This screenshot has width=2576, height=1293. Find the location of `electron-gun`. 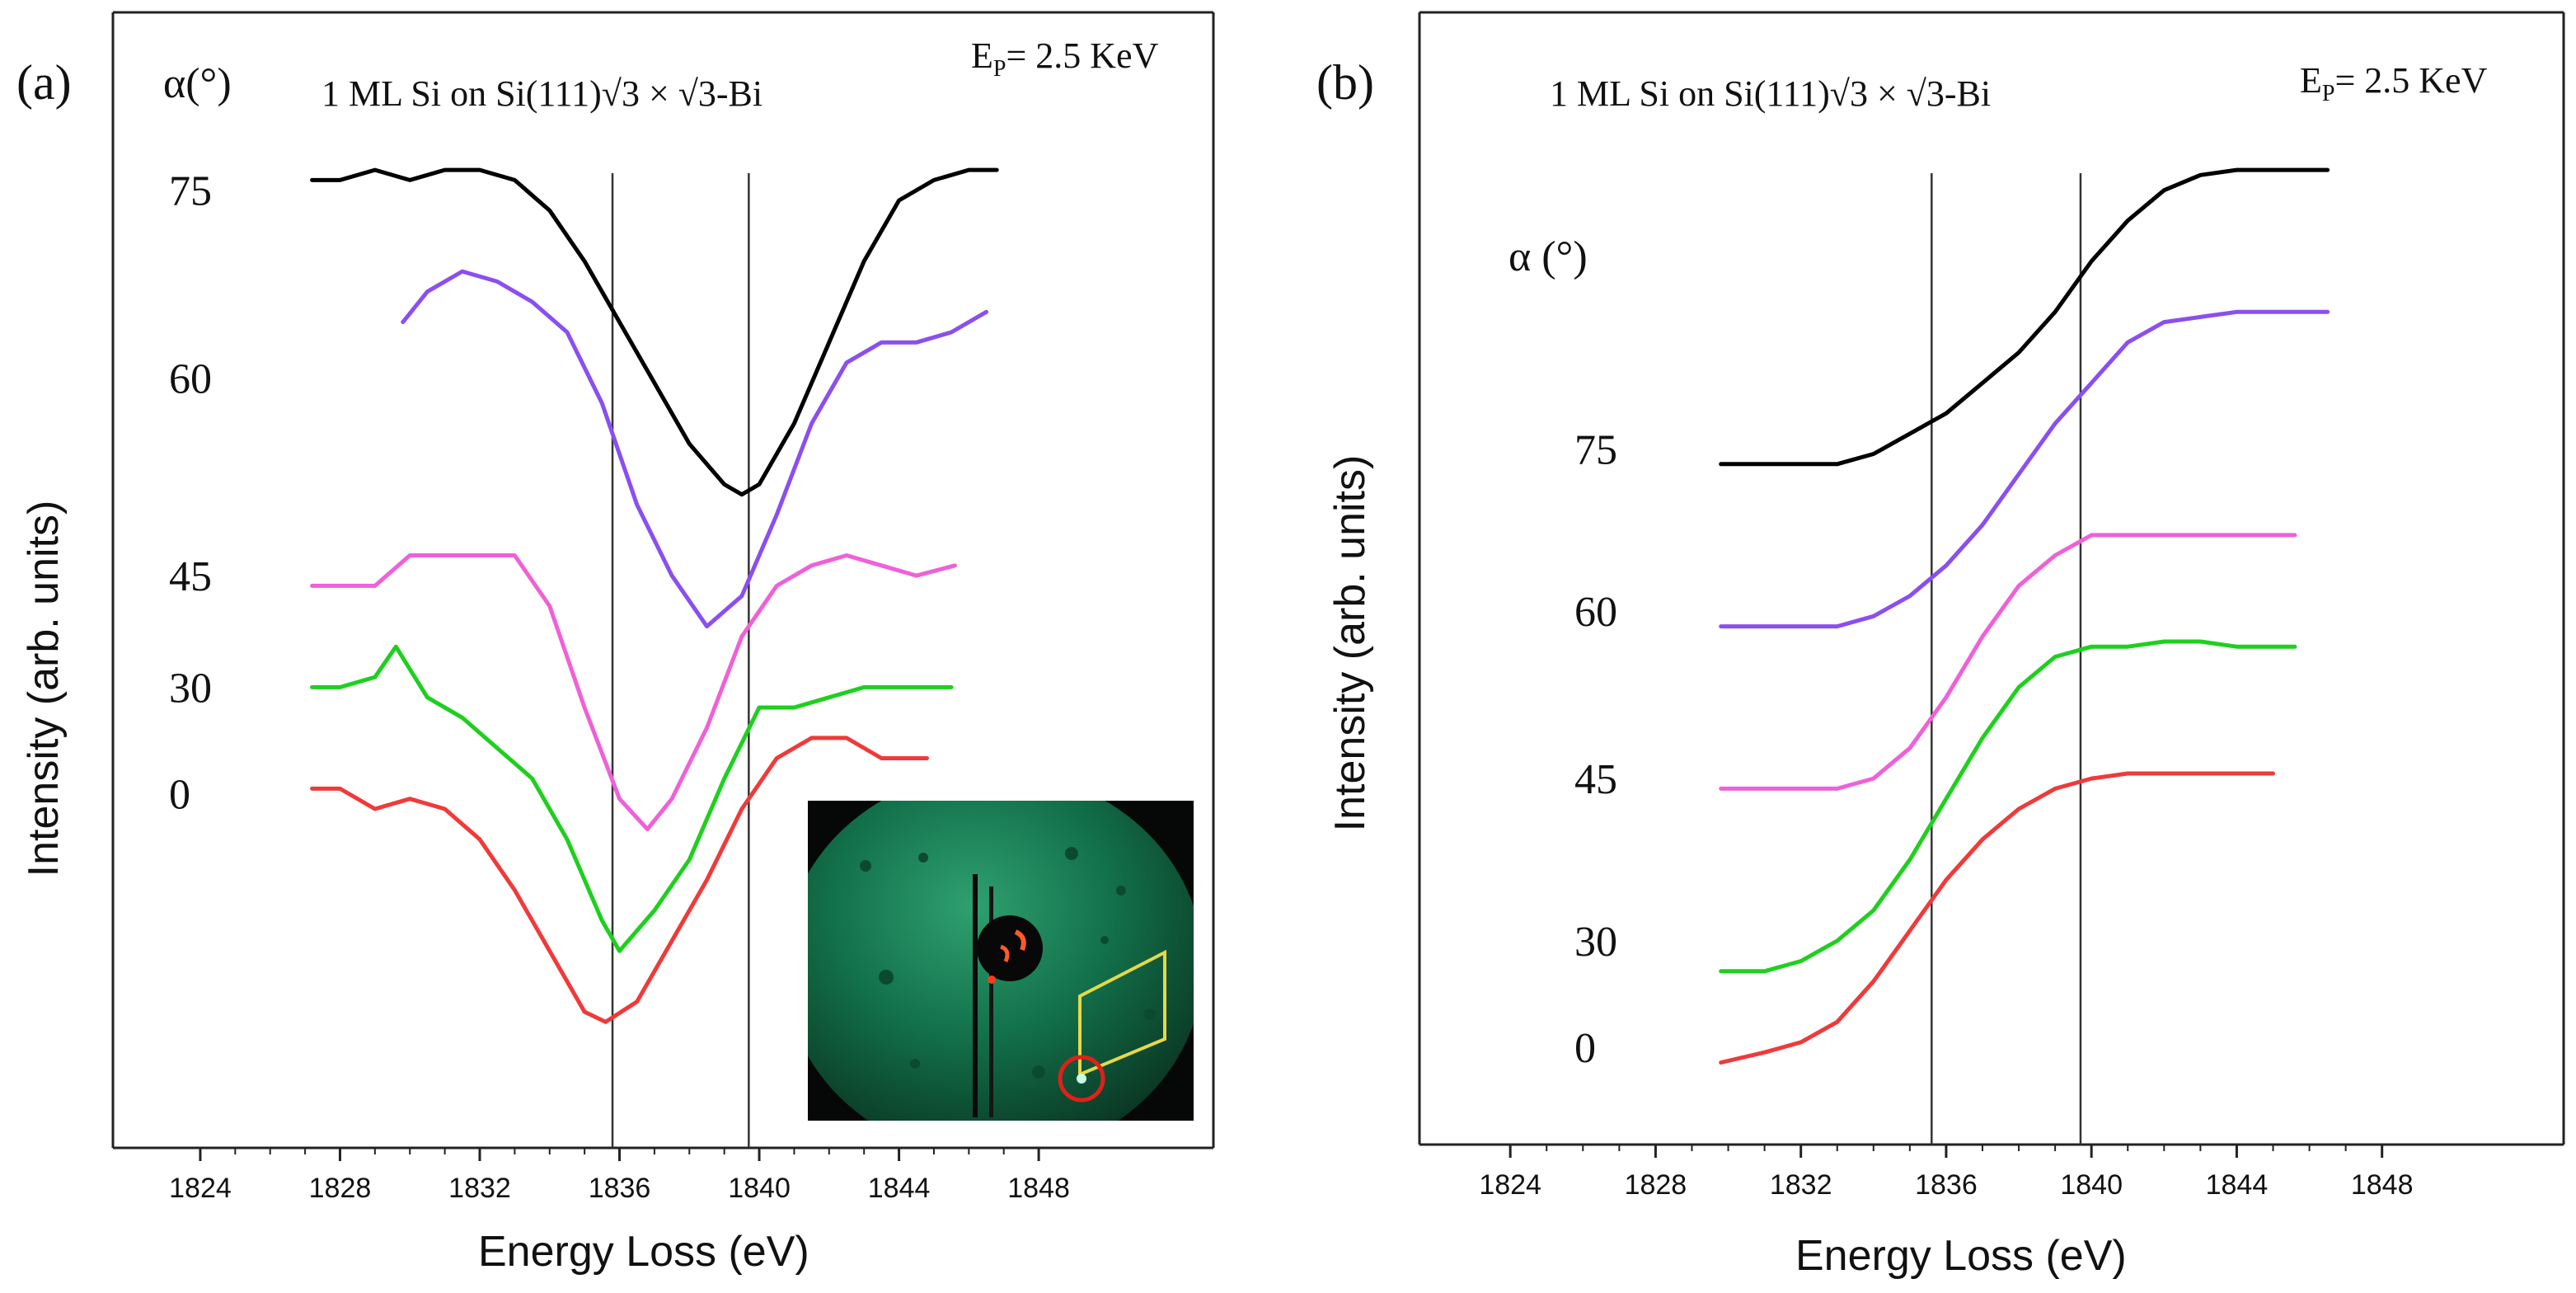

electron-gun is located at coordinates (1010, 948).